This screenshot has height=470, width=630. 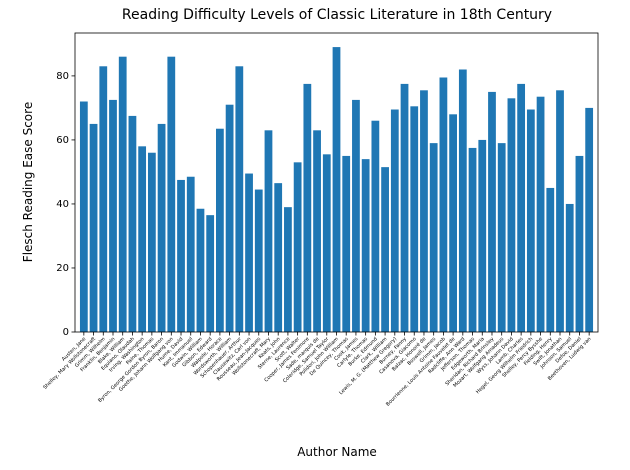 I want to click on y-tick-label: 80, so click(x=62, y=76).